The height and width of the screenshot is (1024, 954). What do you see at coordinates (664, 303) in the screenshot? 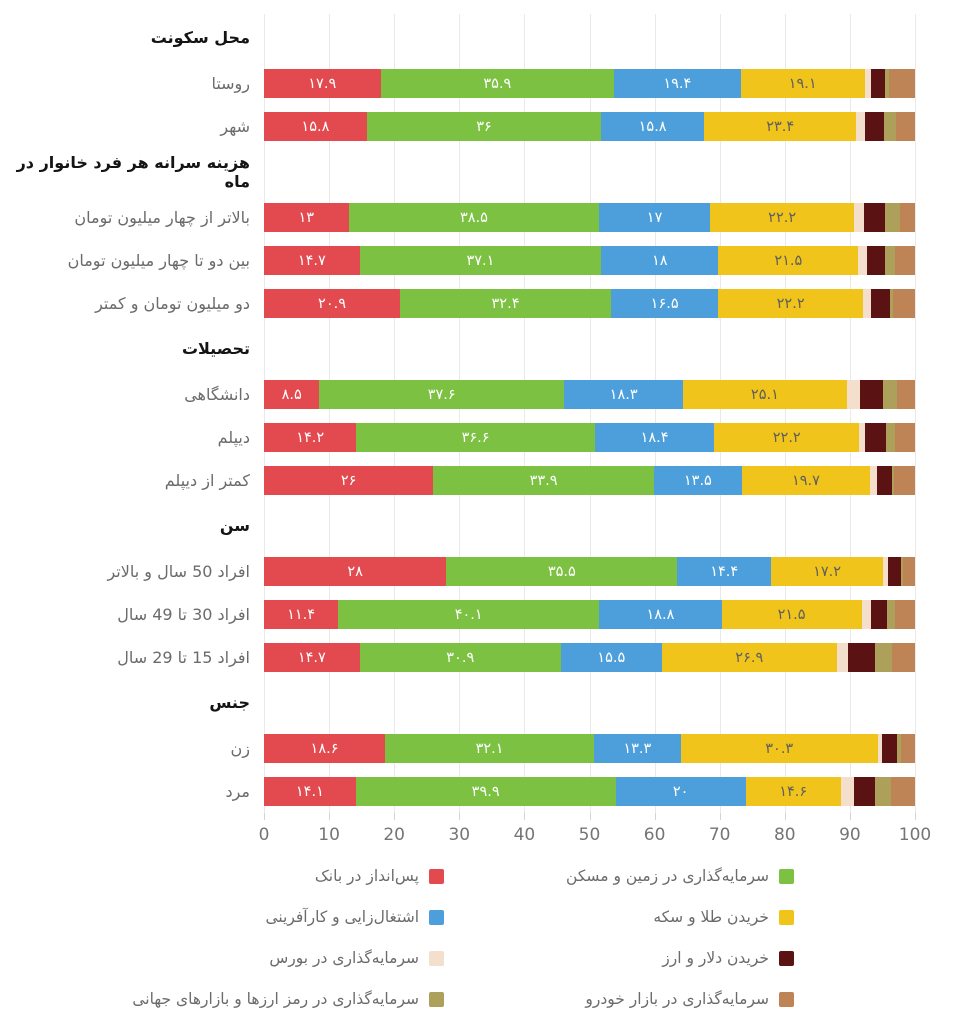
I see `bar-segment: ۱۶.۵` at bounding box center [664, 303].